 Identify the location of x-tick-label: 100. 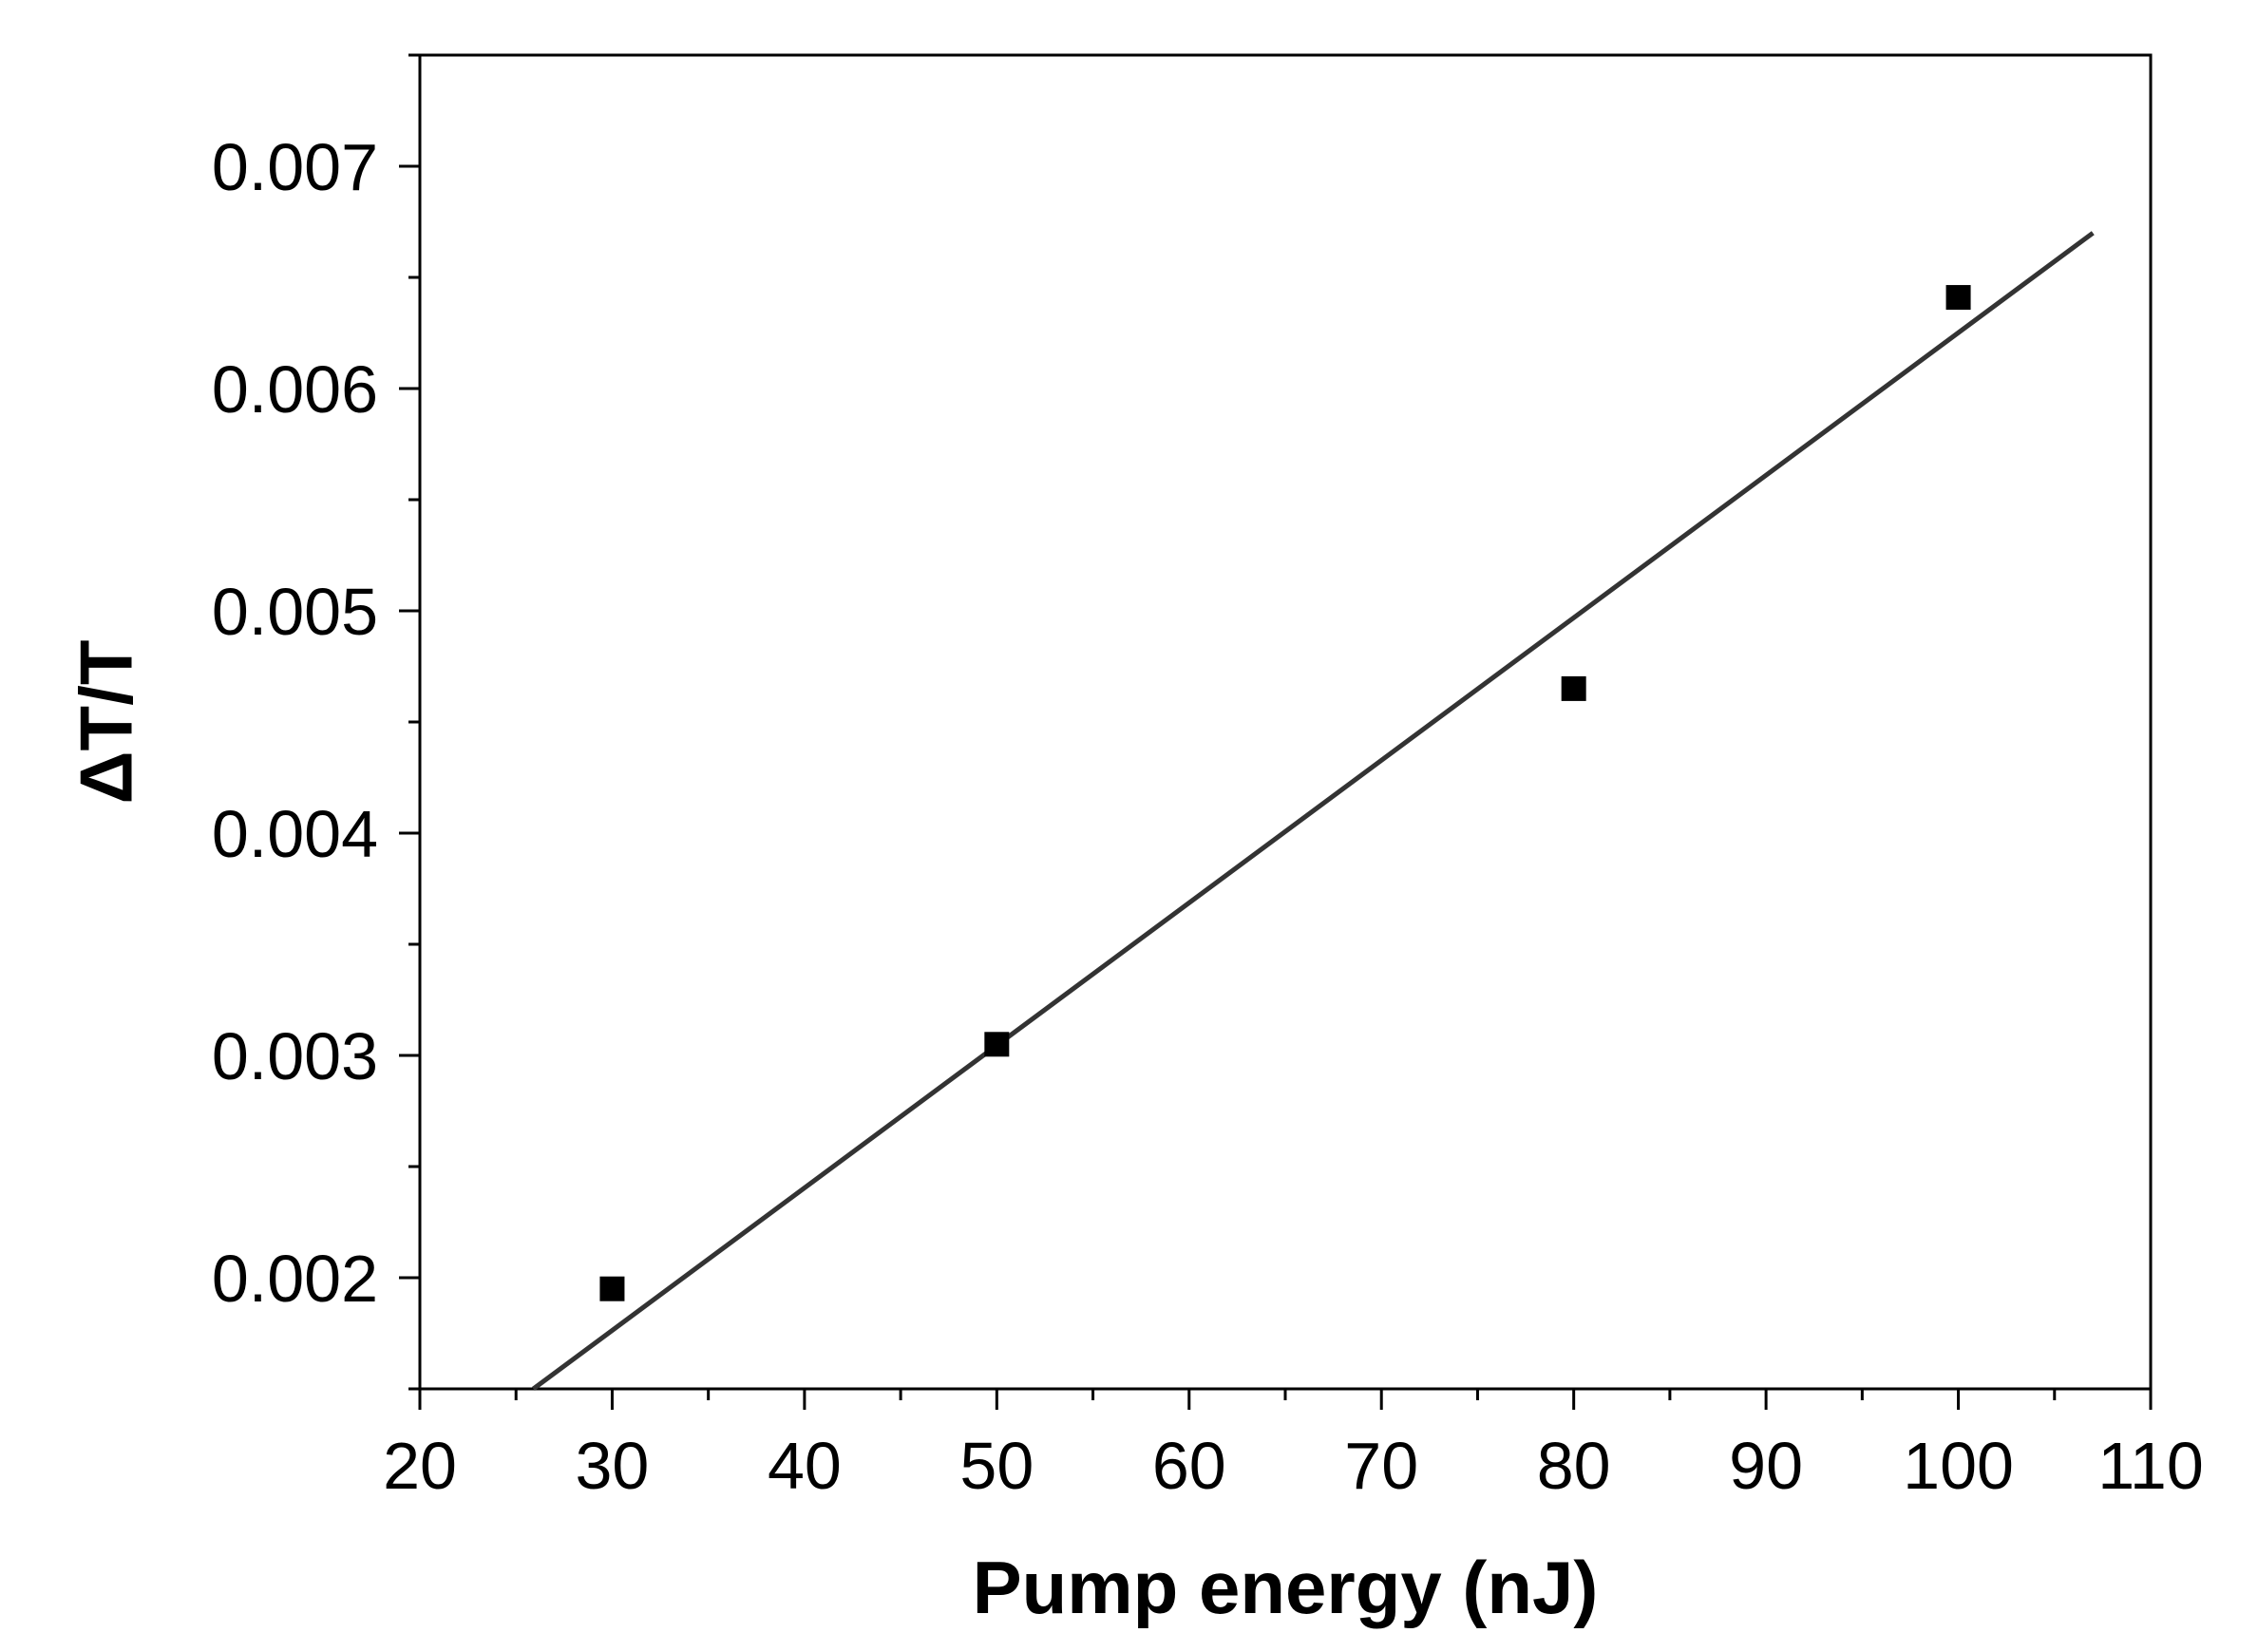
(1958, 1466).